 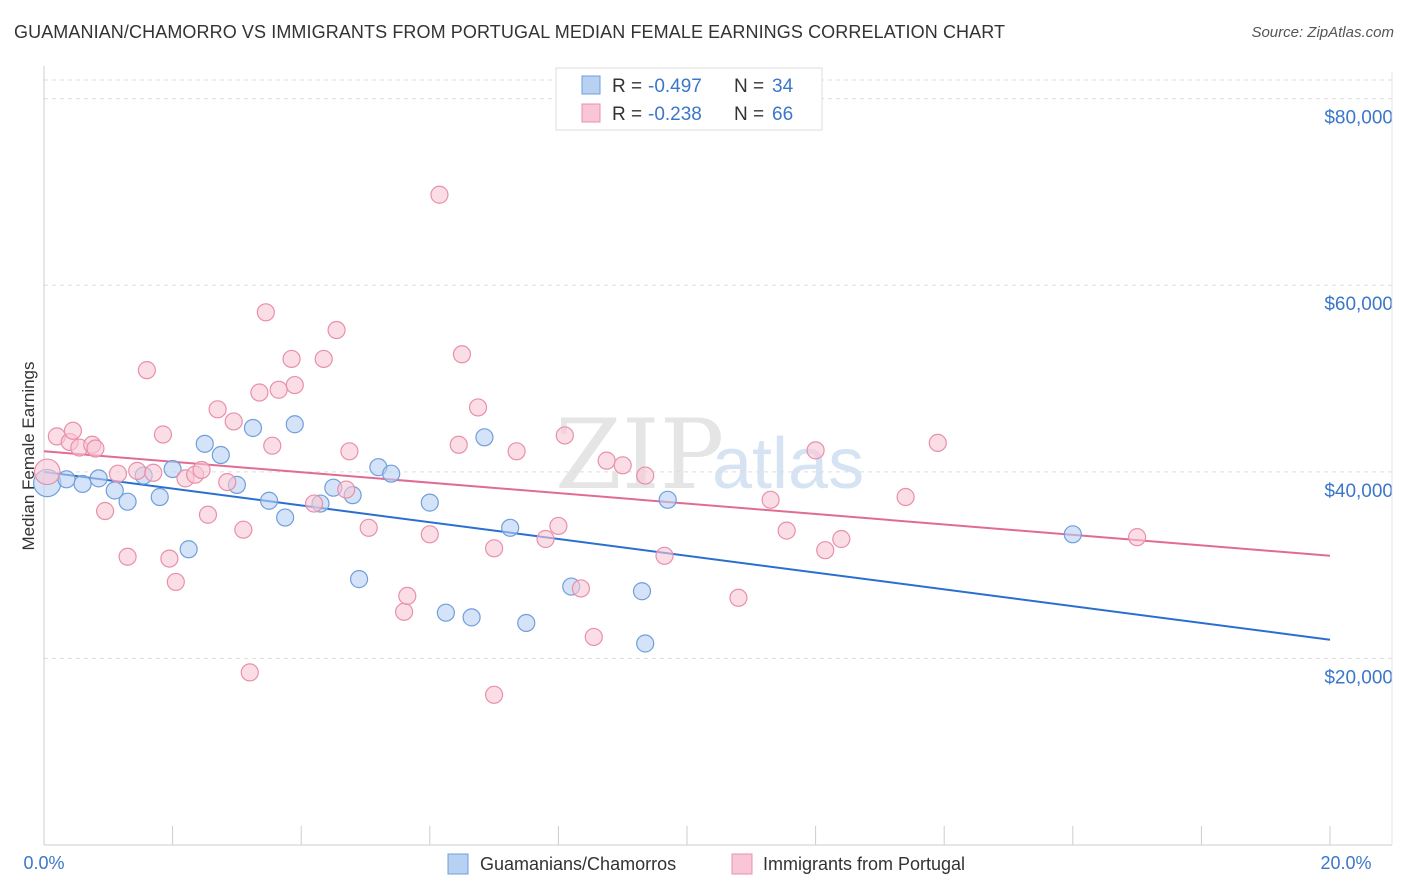 I want to click on y-tick-label-2: $60,000, so click(x=1358, y=304).